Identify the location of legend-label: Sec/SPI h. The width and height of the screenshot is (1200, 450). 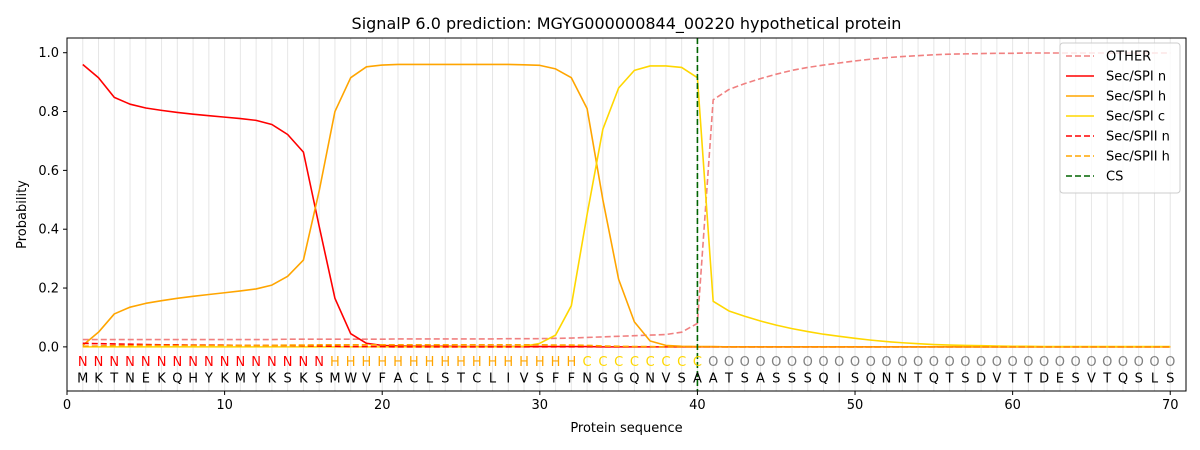
(1136, 97).